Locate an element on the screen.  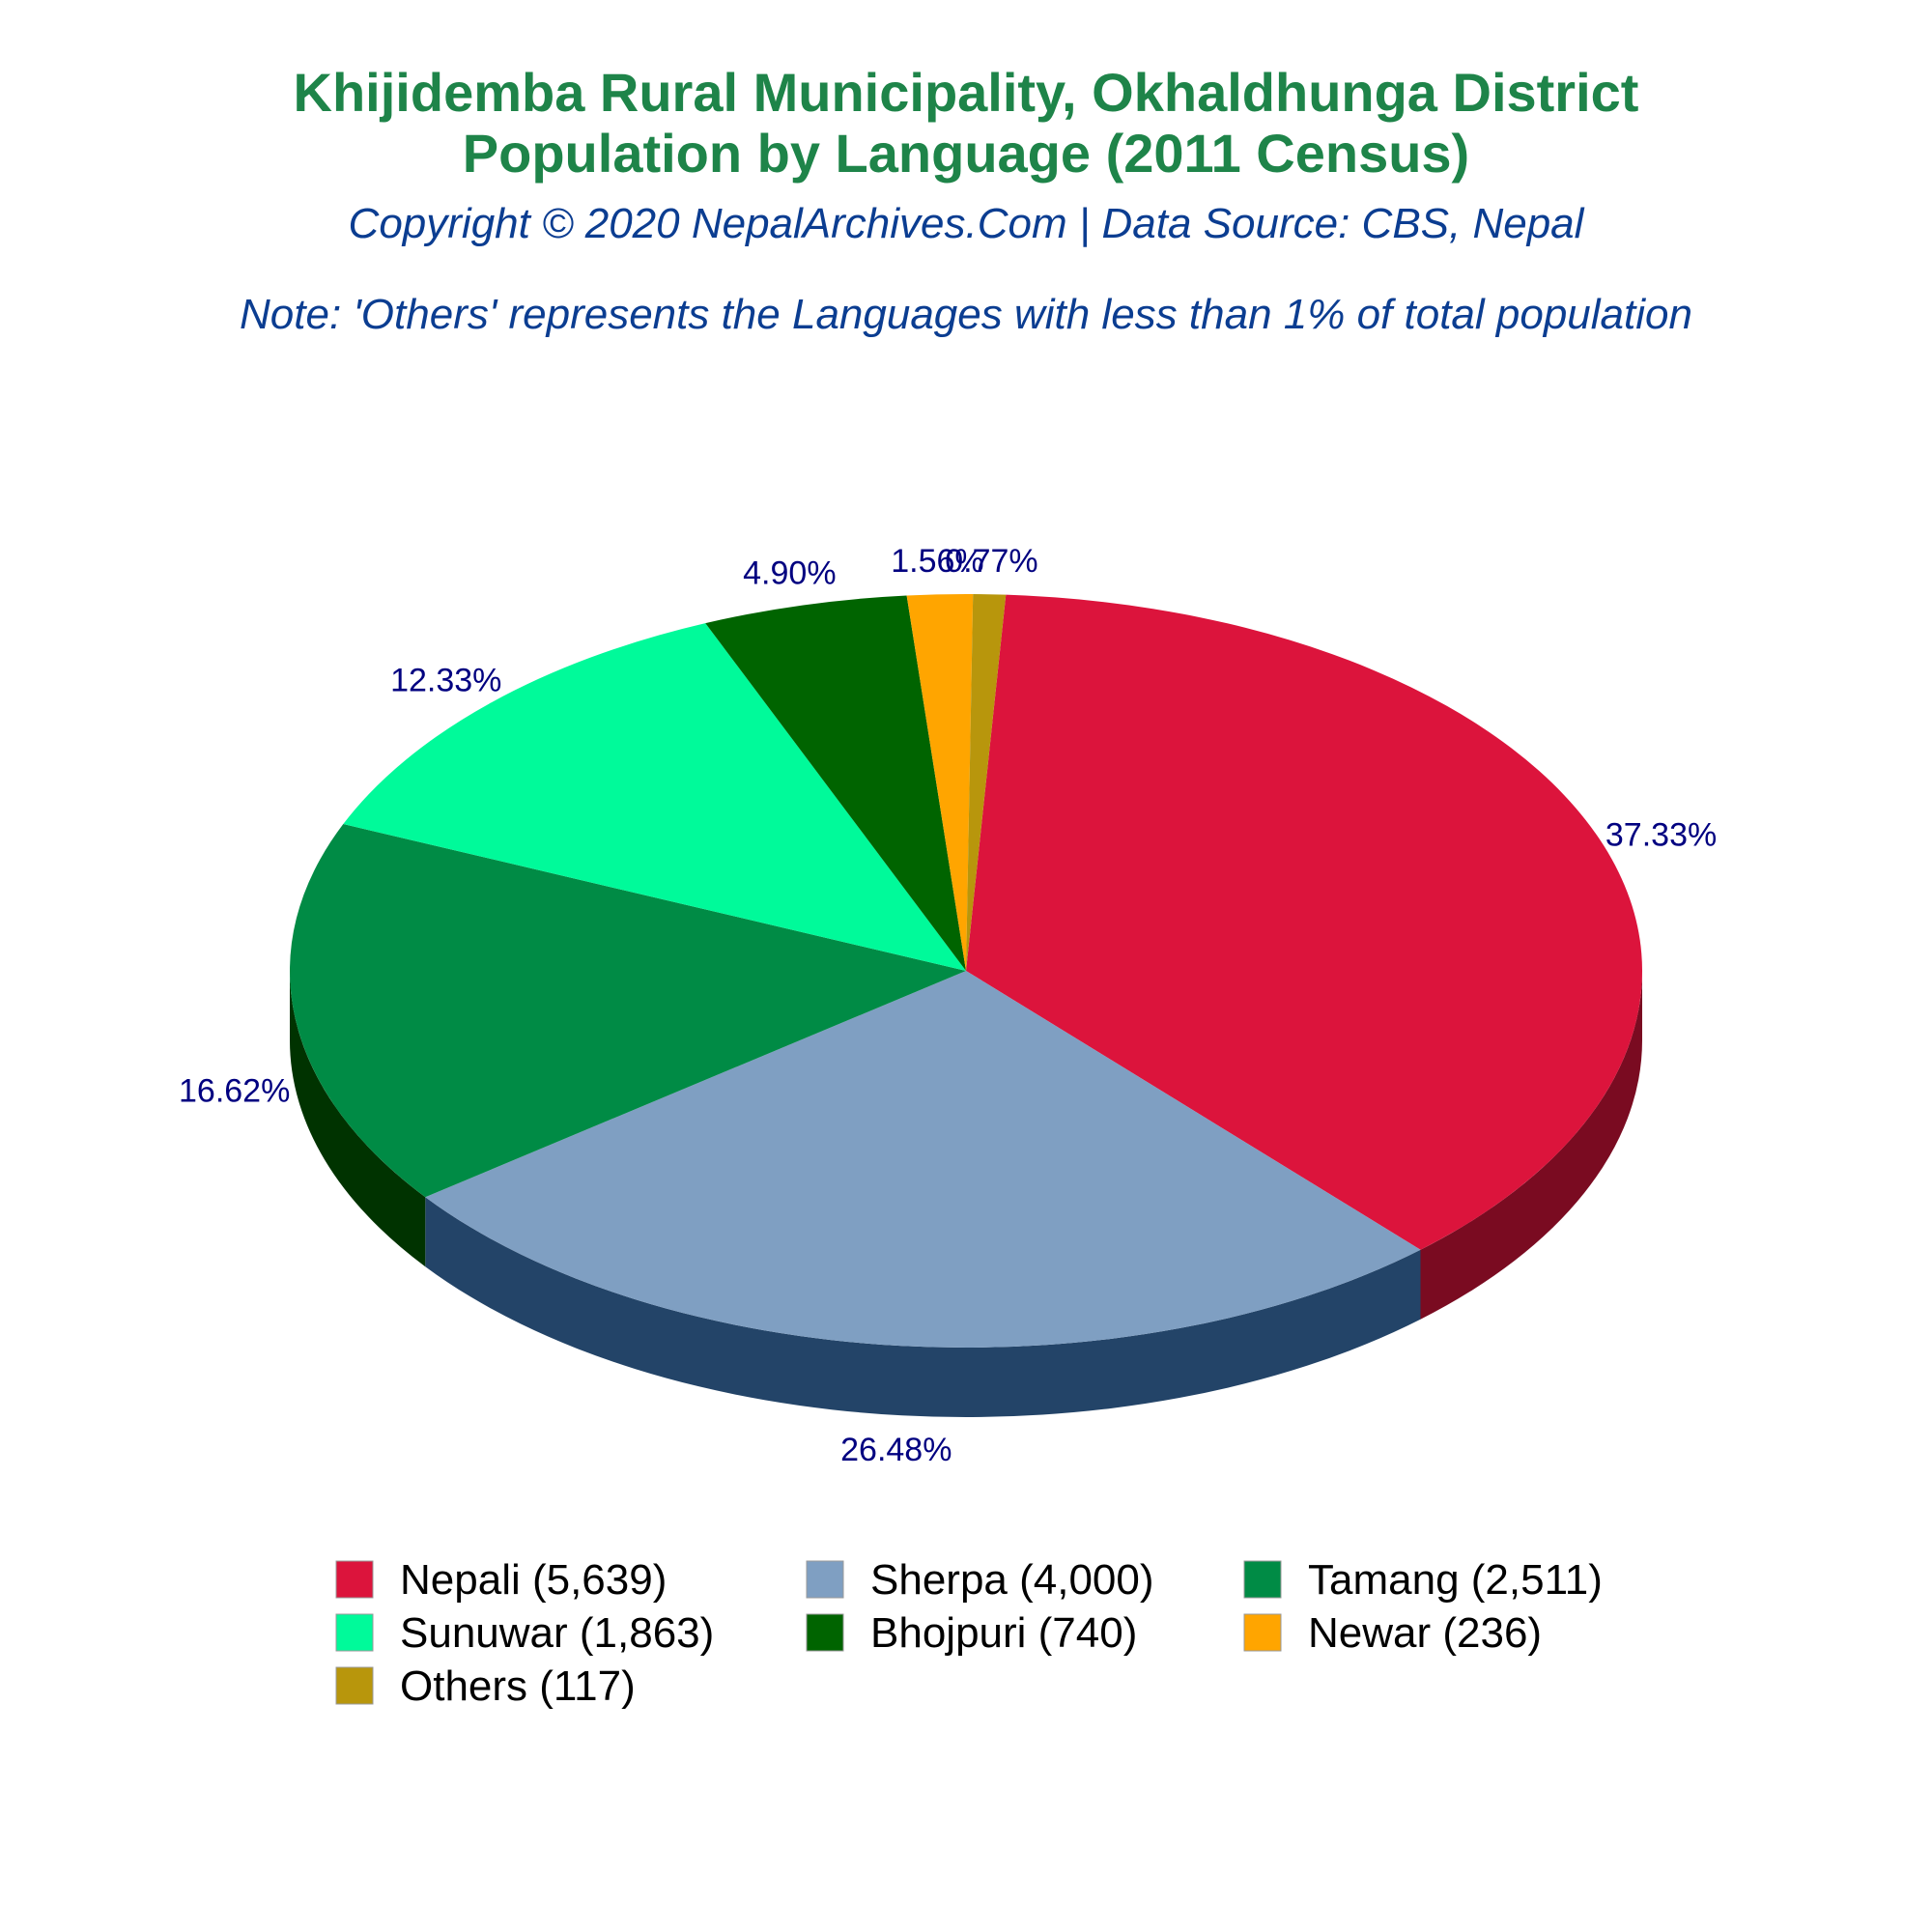
legend-swatch-bhojpuri is located at coordinates (825, 1632).